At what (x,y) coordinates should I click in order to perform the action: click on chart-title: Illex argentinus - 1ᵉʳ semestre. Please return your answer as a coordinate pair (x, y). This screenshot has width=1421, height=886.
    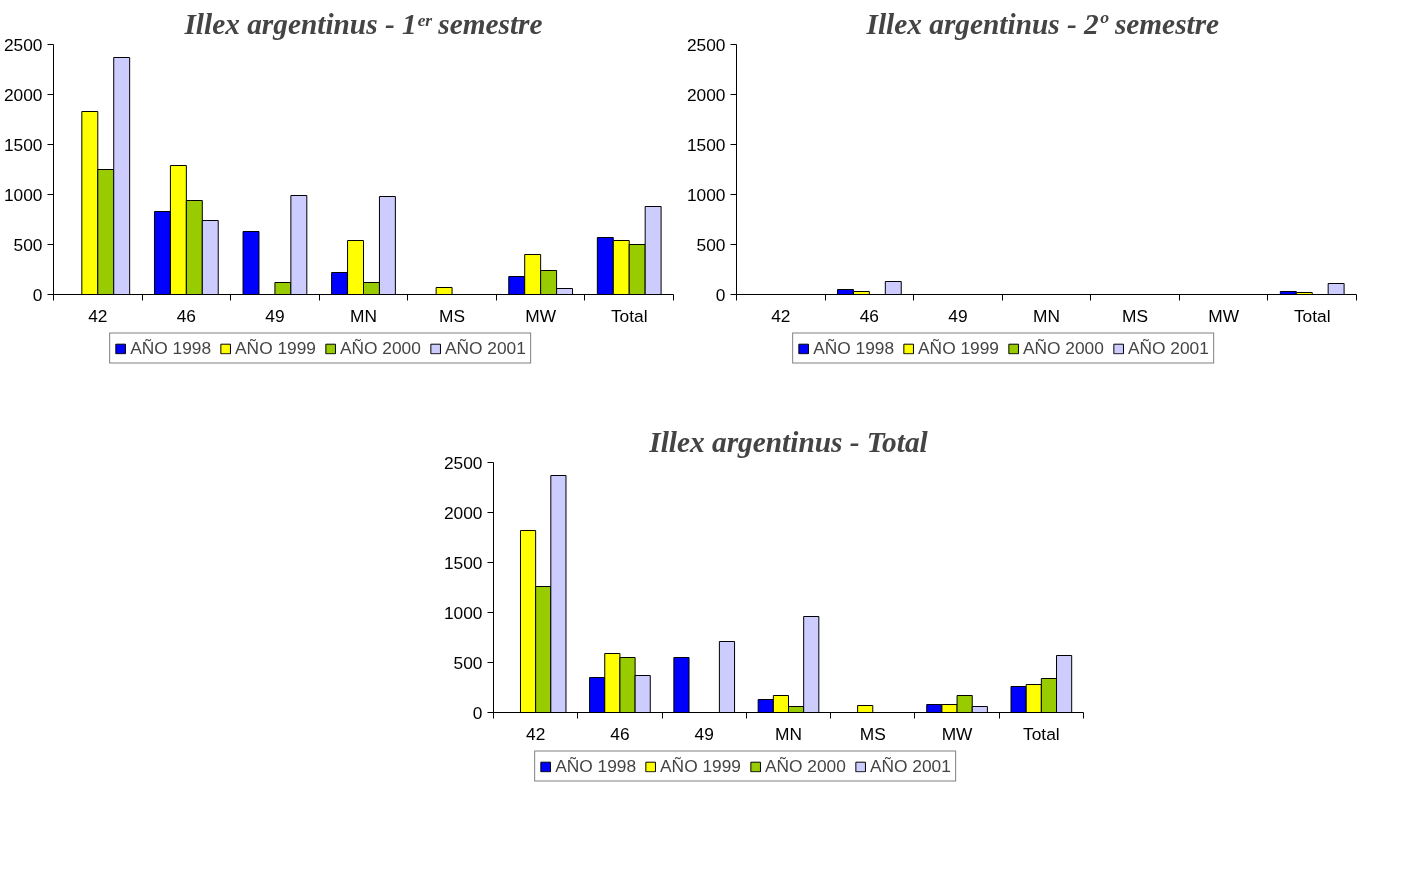
    Looking at the image, I should click on (363, 23).